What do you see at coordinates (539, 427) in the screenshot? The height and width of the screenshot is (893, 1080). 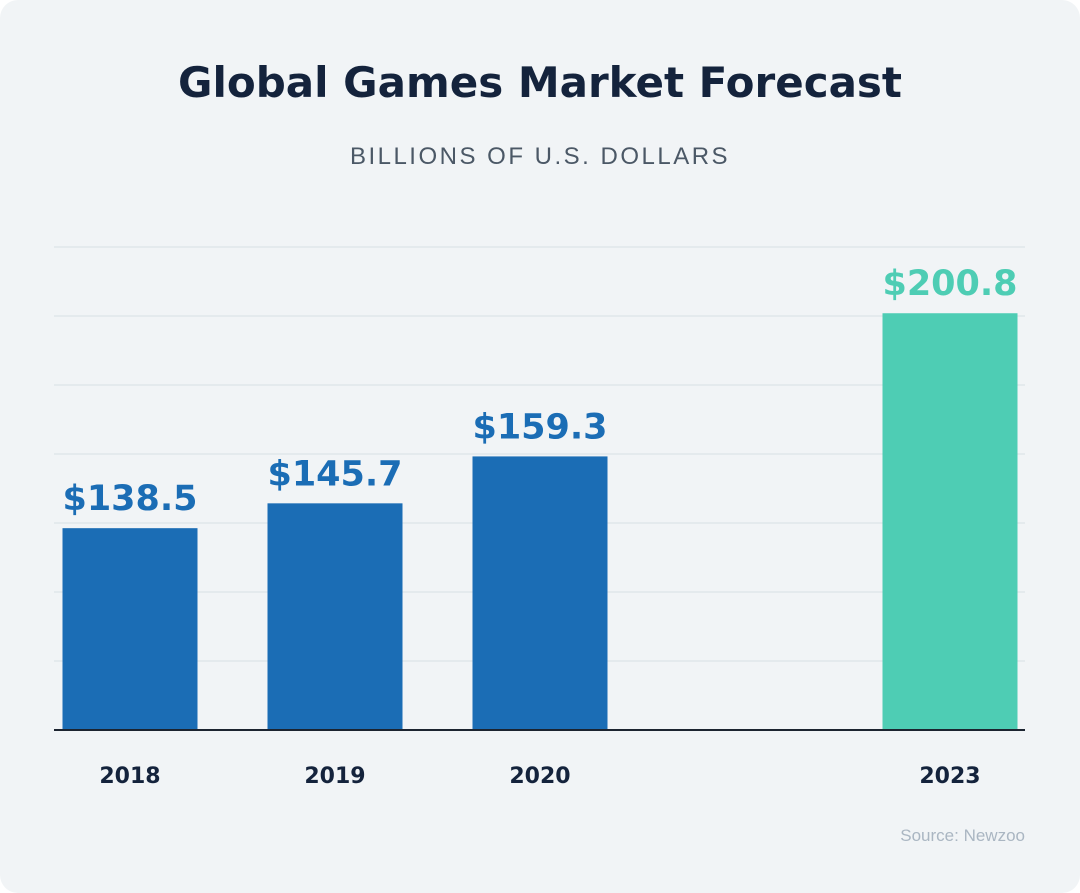 I see `value-label-2020: $159.3` at bounding box center [539, 427].